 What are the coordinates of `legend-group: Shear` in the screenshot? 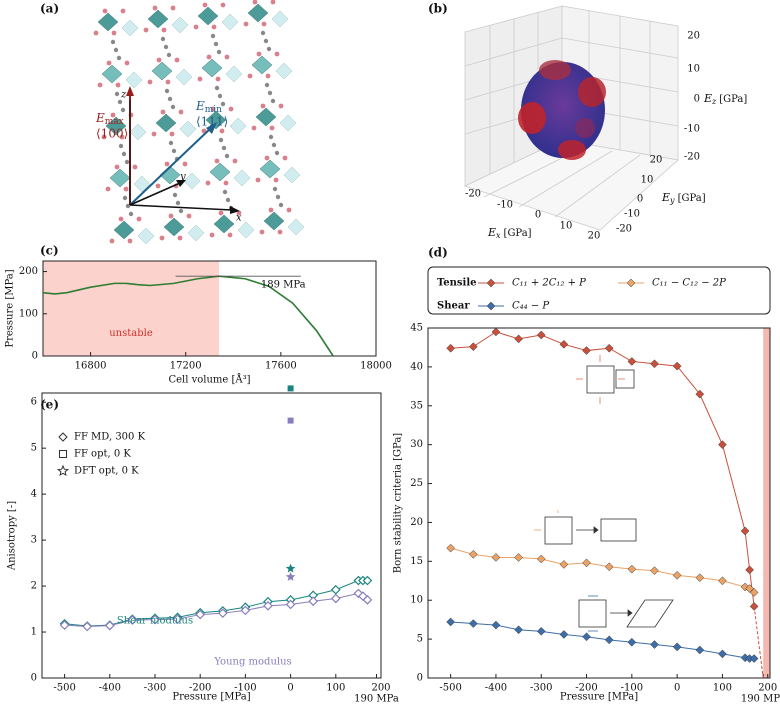 It's located at (453, 306).